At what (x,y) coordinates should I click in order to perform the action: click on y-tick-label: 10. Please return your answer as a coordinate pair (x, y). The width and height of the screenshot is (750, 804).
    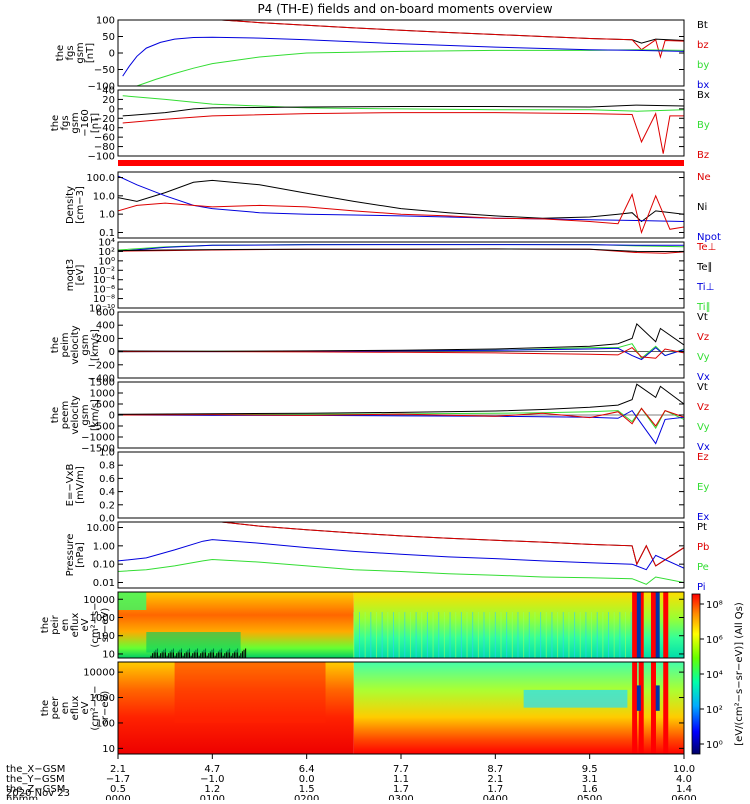
    Looking at the image, I should click on (108, 654).